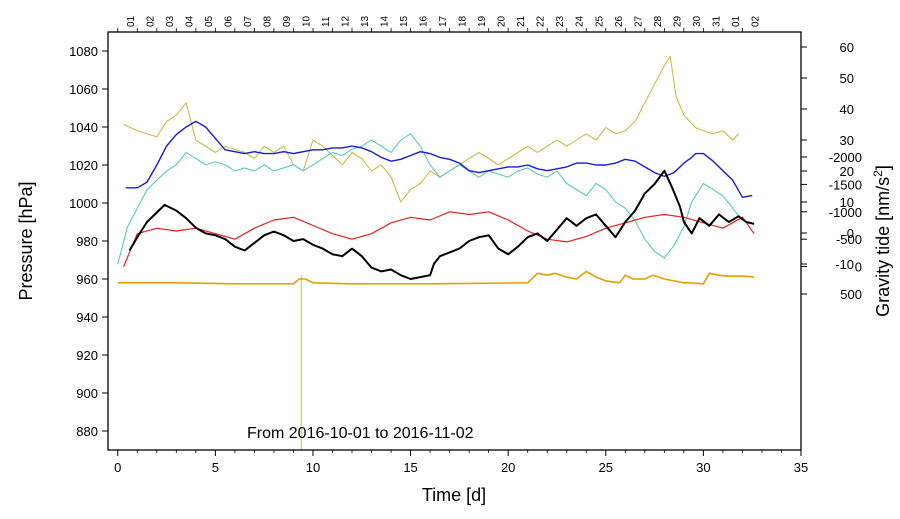 This screenshot has width=900, height=519. I want to click on top-day-label: 18, so click(463, 21).